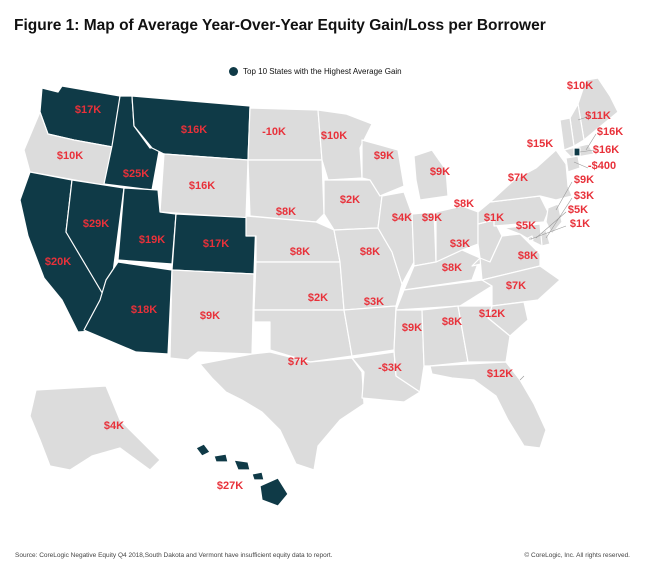 Image resolution: width=650 pixels, height=583 pixels. Describe the element at coordinates (88, 110) in the screenshot. I see `value-label-wa: $17K` at that location.